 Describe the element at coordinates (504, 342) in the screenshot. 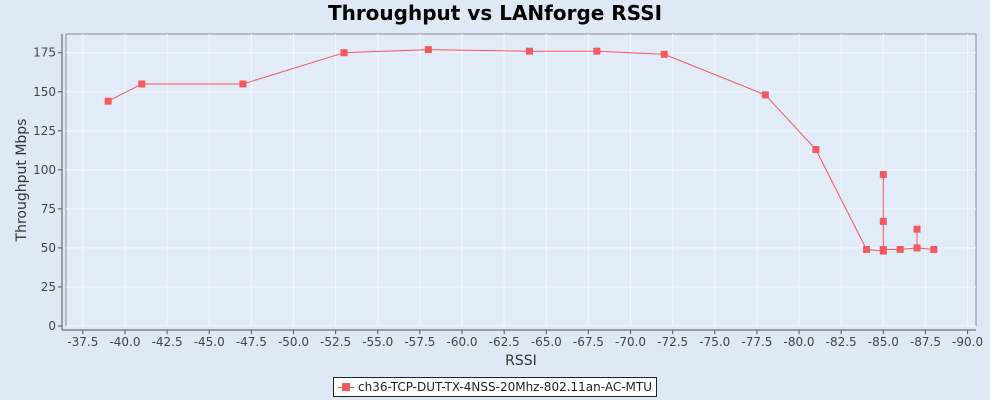

I see `x-tick-label: -62.5` at that location.